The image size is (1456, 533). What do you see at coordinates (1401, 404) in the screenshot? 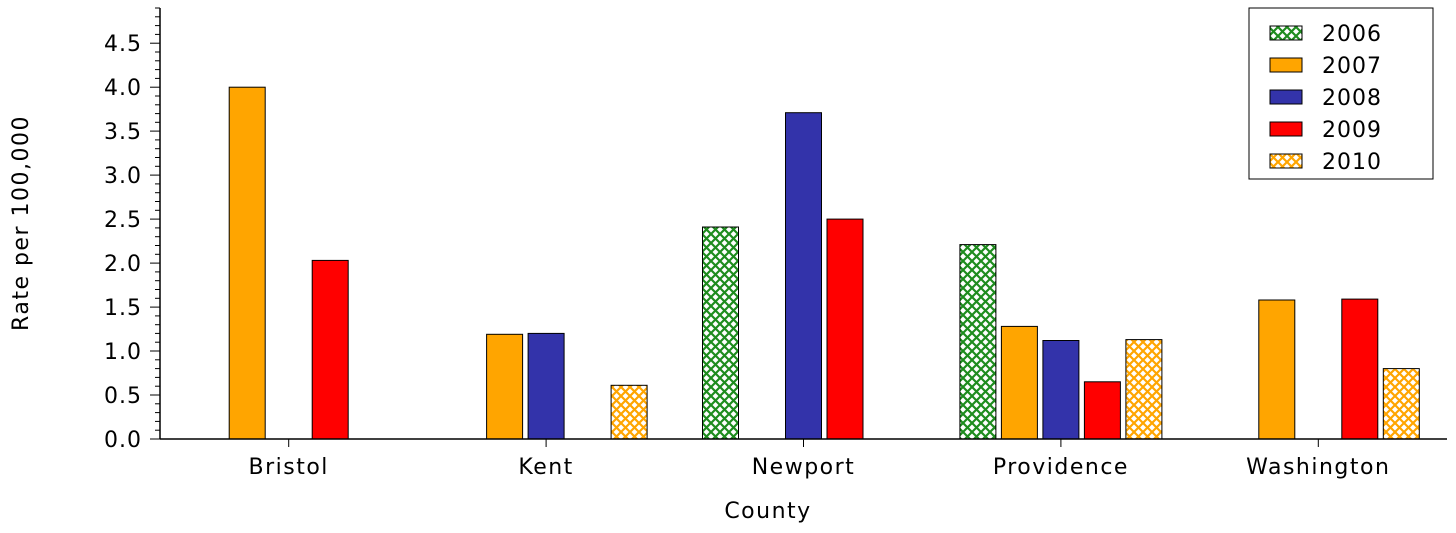
I see `bar-washington-2010` at bounding box center [1401, 404].